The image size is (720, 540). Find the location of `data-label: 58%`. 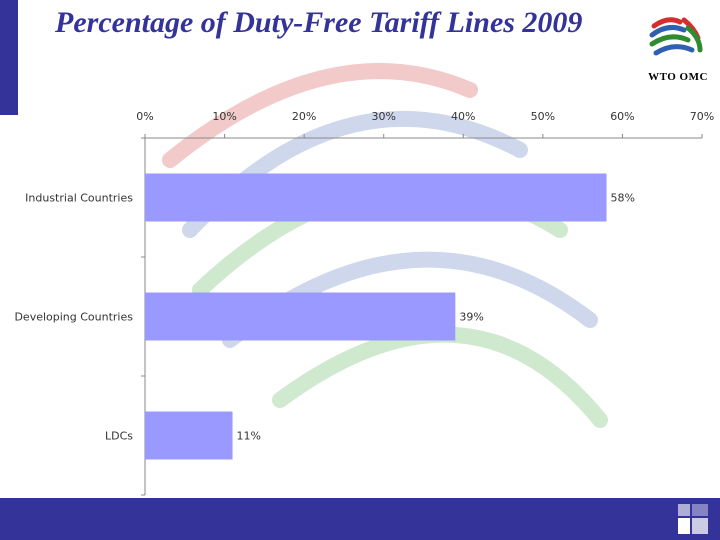

data-label: 58% is located at coordinates (623, 198).